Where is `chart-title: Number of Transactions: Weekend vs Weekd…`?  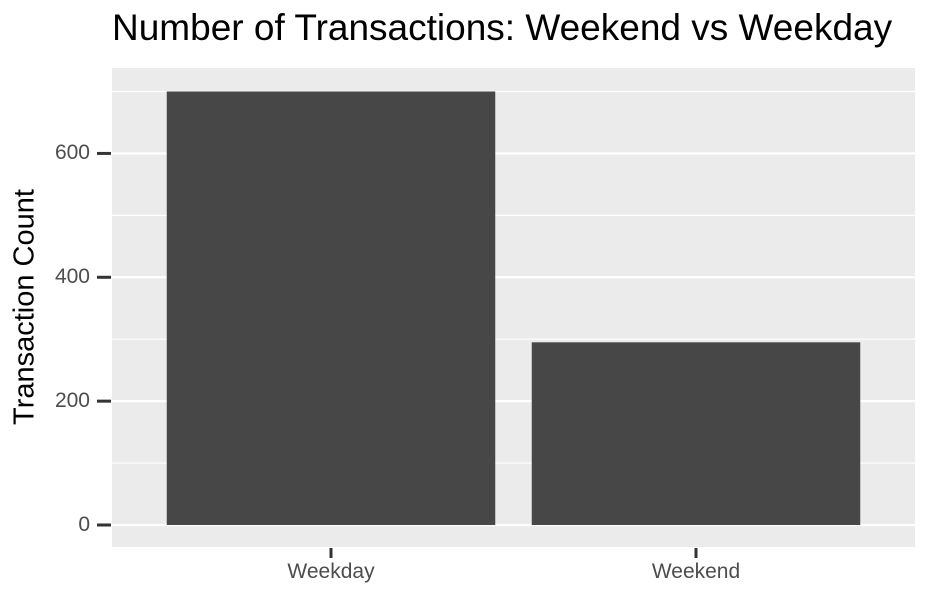 chart-title: Number of Transactions: Weekend vs Weekd… is located at coordinates (502, 27).